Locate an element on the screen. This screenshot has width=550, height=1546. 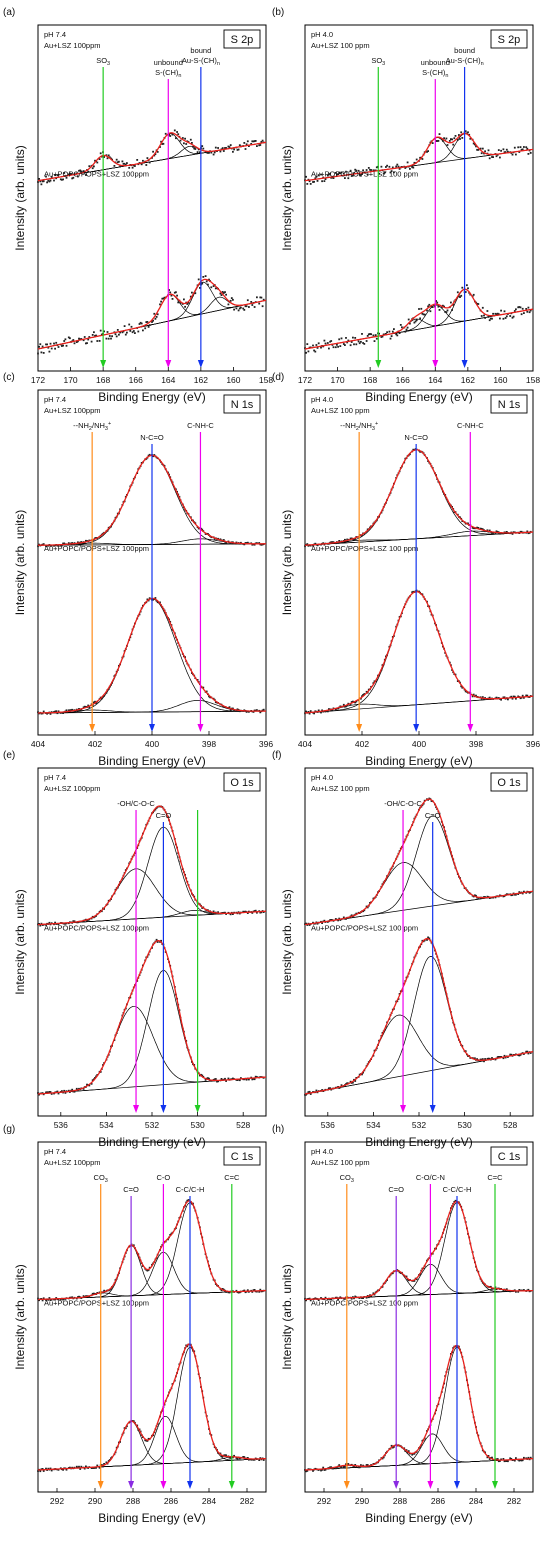
element-badge: N 1s is located at coordinates (242, 405).